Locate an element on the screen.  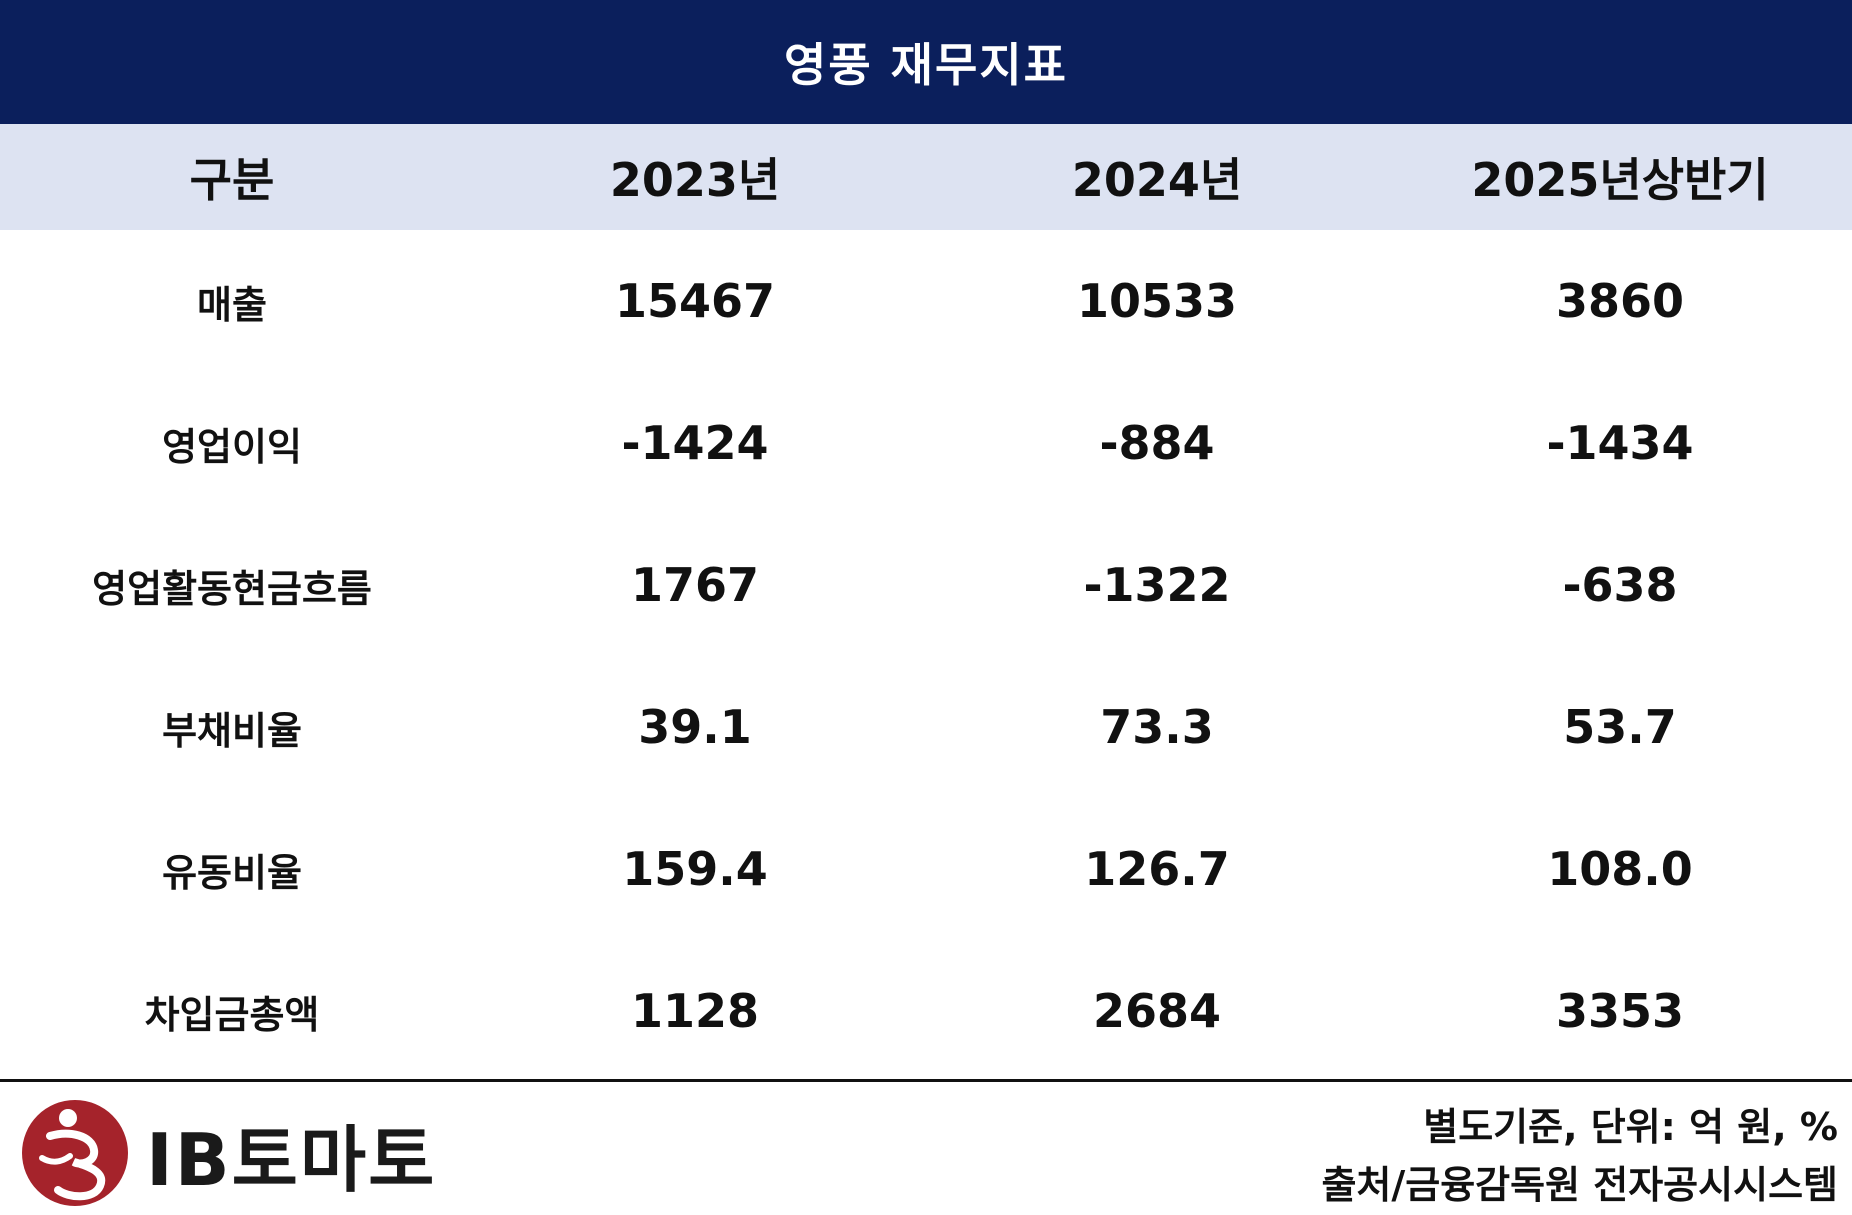
row-label: 차입금총액 is located at coordinates (232, 1014).